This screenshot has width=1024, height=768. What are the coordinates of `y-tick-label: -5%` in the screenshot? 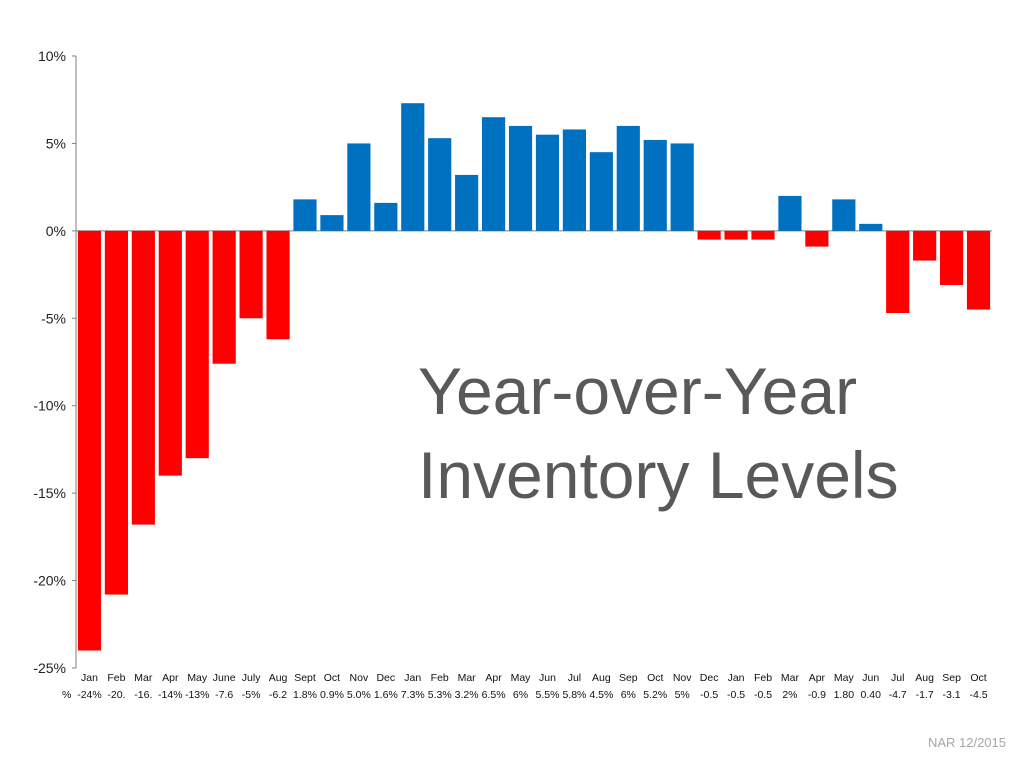 It's located at (53, 318).